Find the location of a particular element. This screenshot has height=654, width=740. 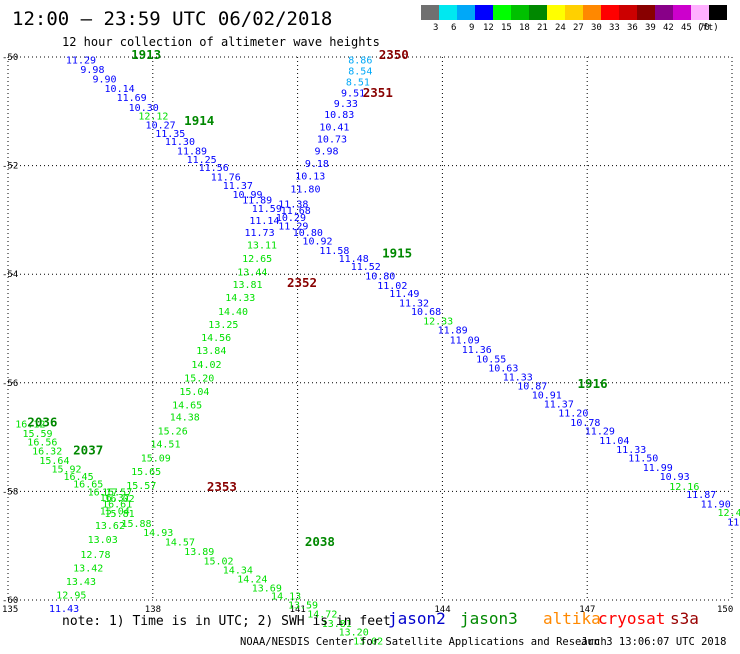

swh-observation: 13.44 is located at coordinates (252, 272).